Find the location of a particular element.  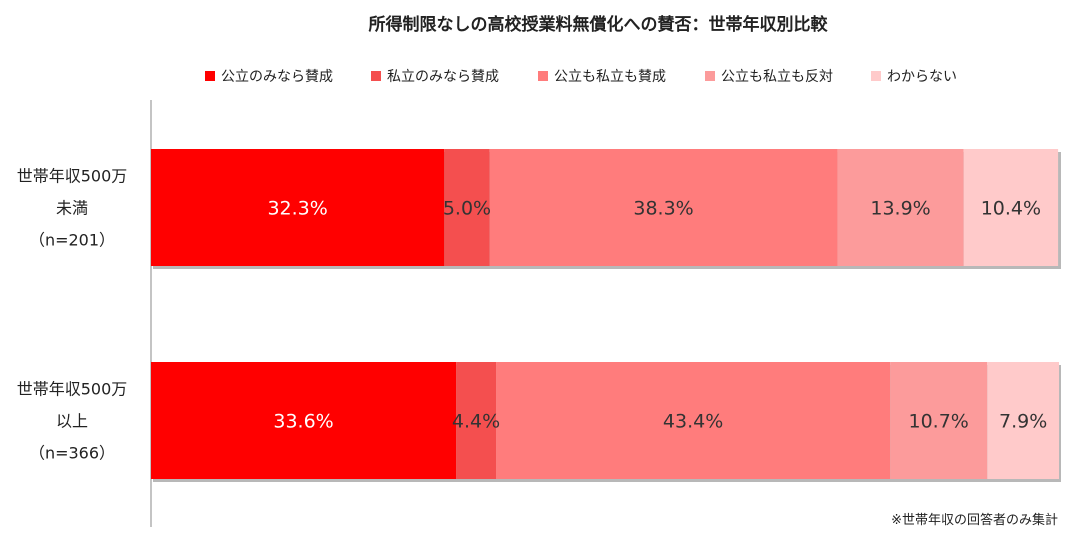

legend-label: 公立のみなら賛成 is located at coordinates (277, 77).